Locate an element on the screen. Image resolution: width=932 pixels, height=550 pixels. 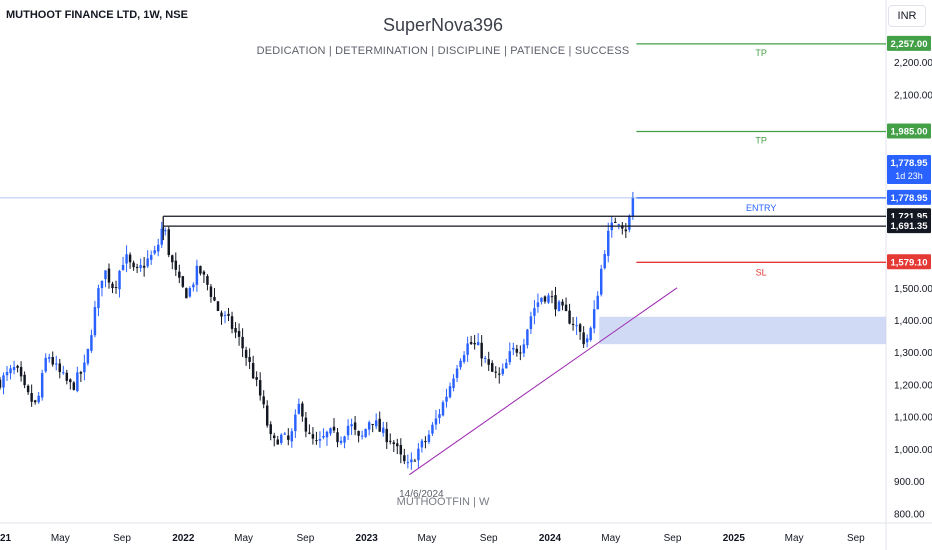
y-tick-label: 1,100.00 is located at coordinates (913, 418).